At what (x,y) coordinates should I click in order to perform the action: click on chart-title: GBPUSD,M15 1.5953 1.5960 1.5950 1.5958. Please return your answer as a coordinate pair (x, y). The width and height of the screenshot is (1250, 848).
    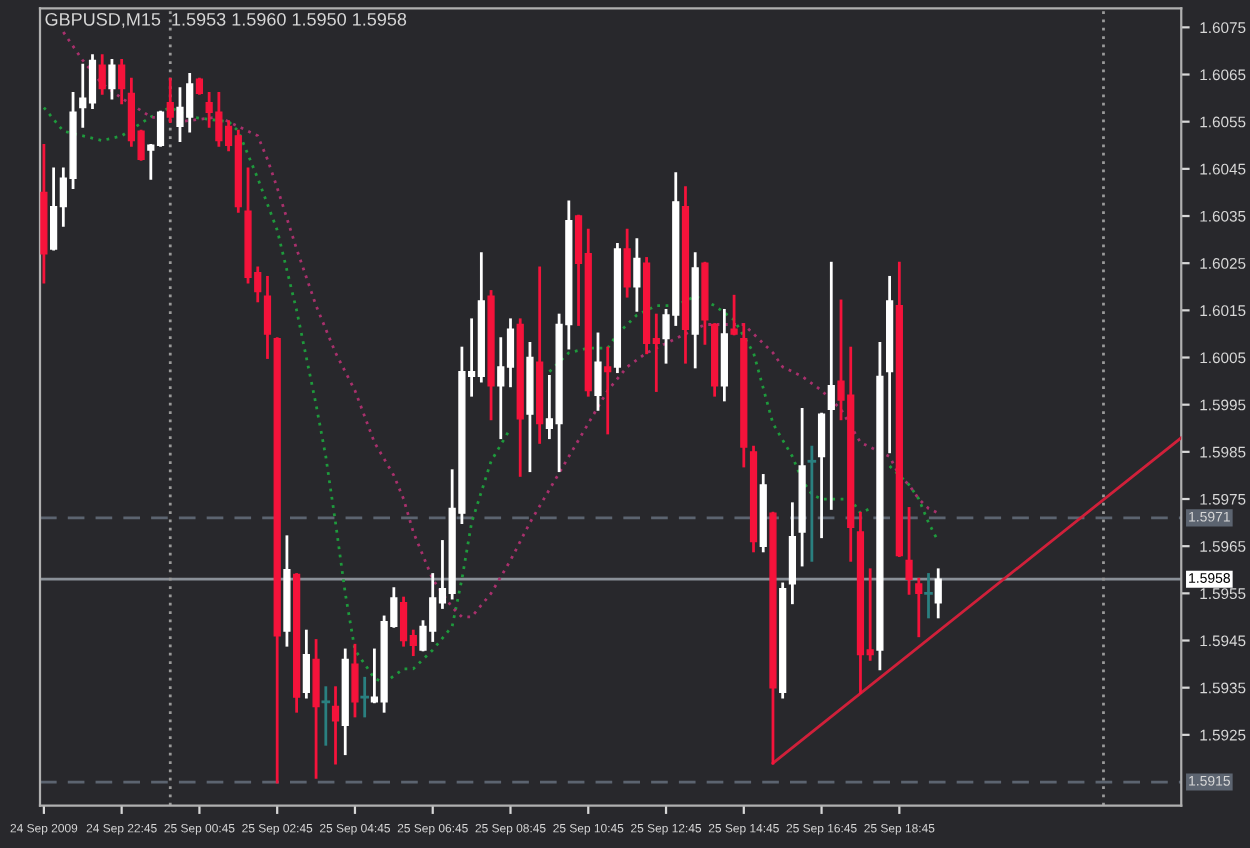
    Looking at the image, I should click on (226, 20).